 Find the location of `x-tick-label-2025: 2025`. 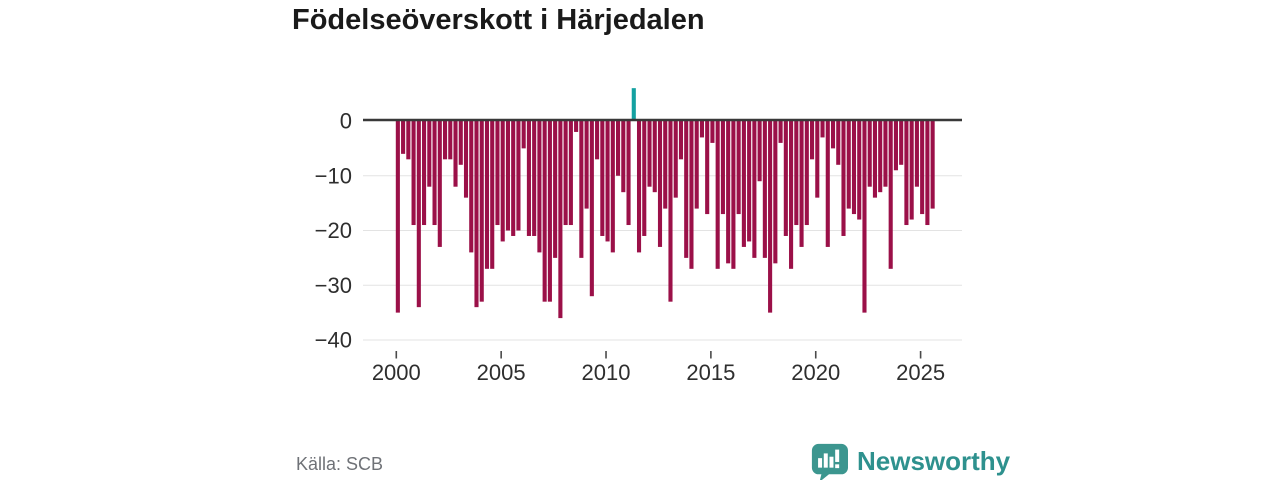

x-tick-label-2025: 2025 is located at coordinates (920, 372).